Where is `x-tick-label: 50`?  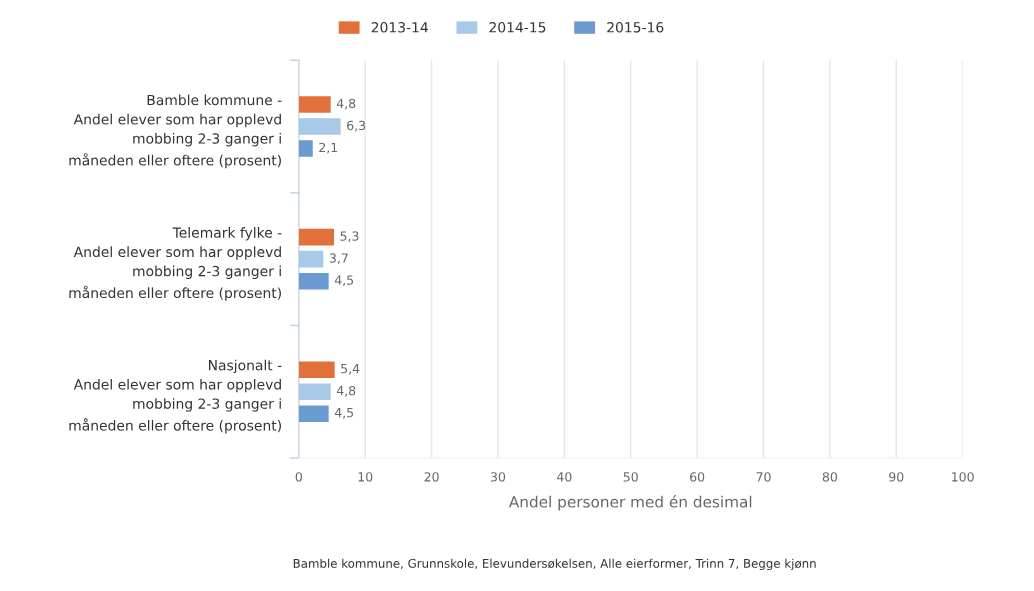 x-tick-label: 50 is located at coordinates (630, 477).